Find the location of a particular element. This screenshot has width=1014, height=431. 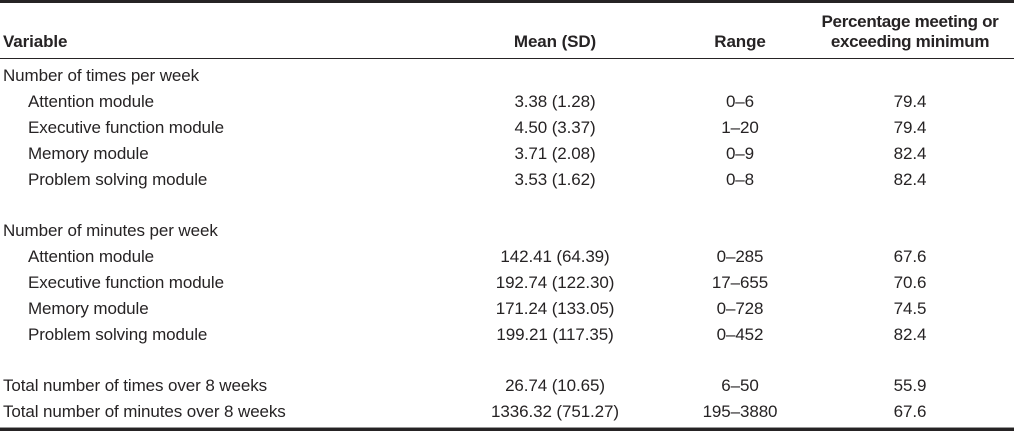

range-cell: 0–8 is located at coordinates (740, 180).